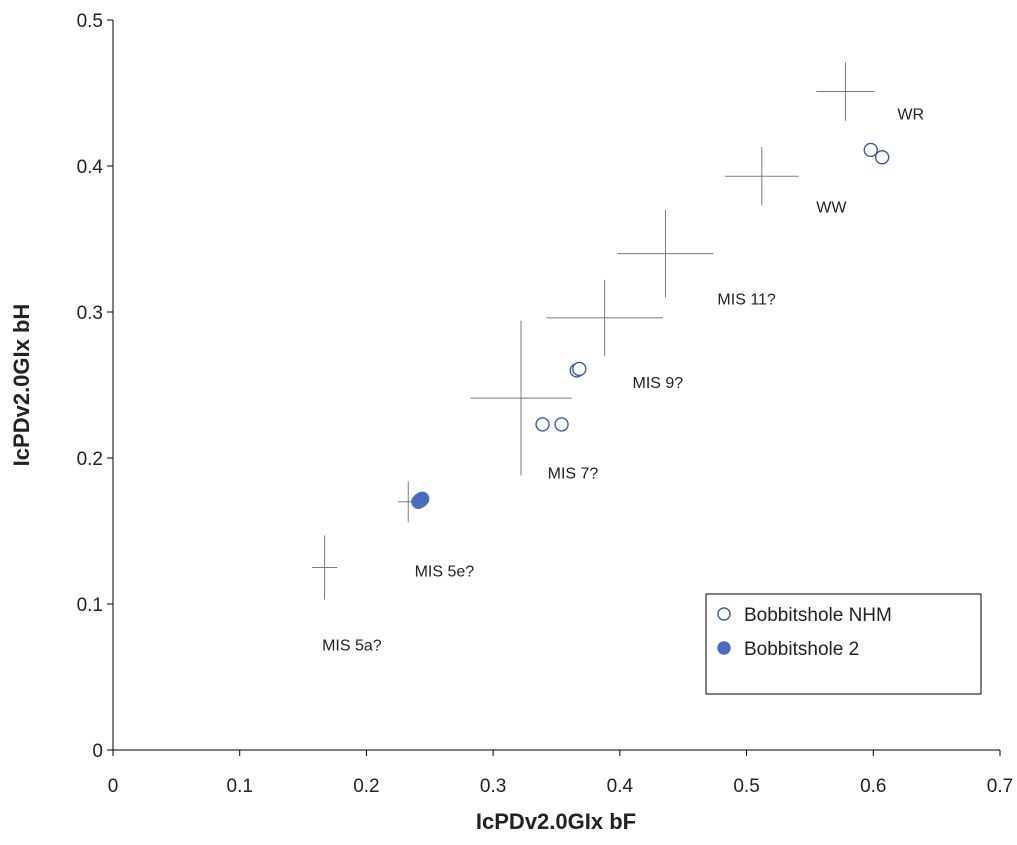 The image size is (1017, 845). What do you see at coordinates (90, 459) in the screenshot?
I see `y-tick-label: 0.2` at bounding box center [90, 459].